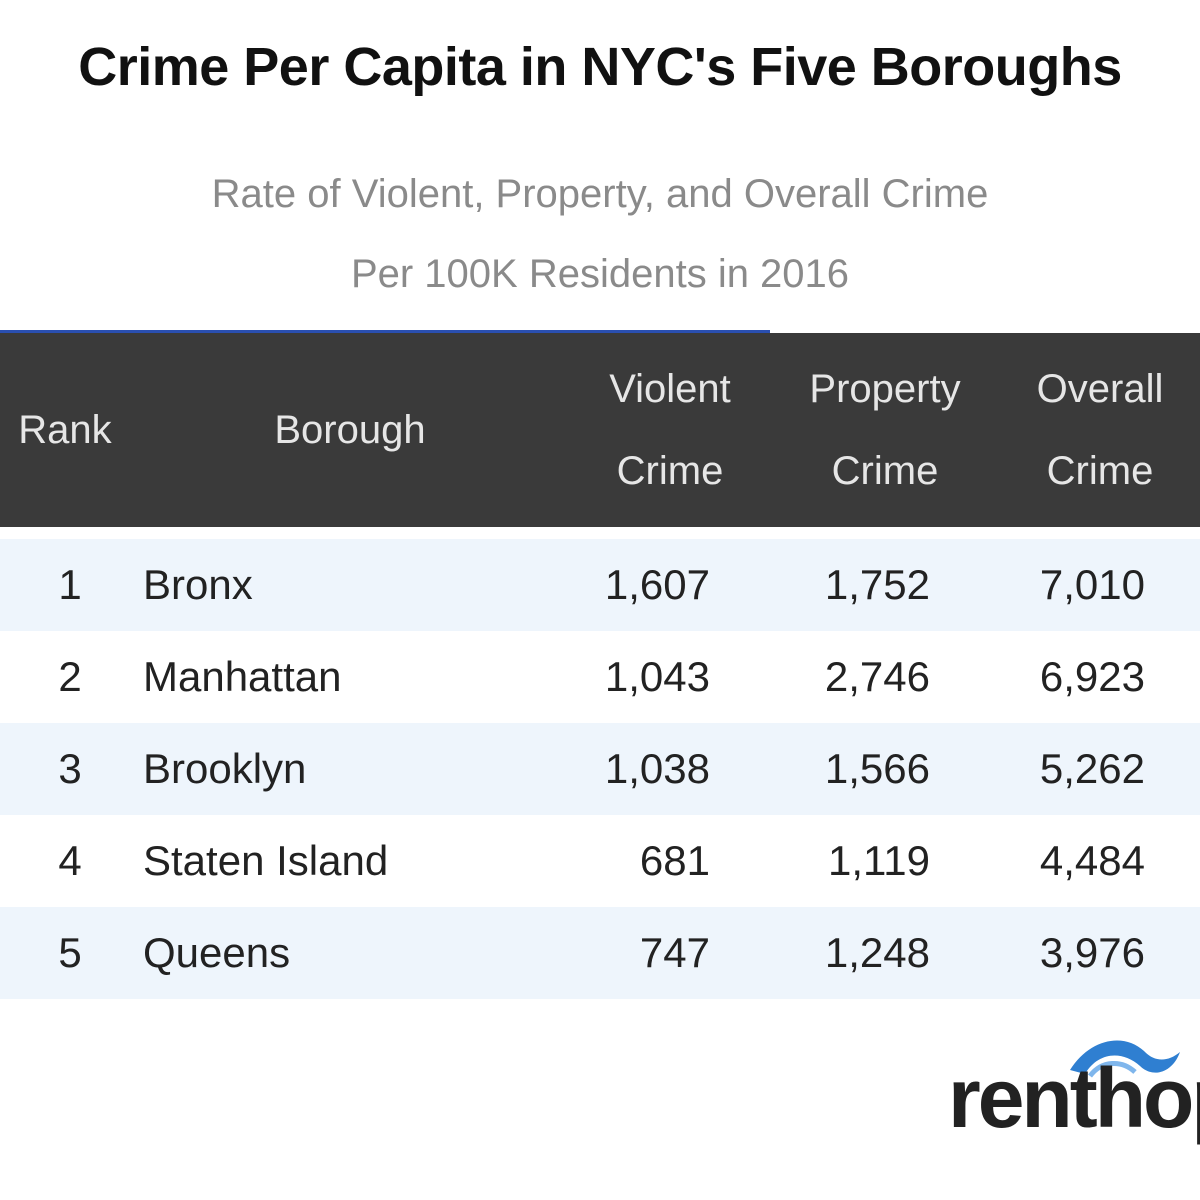 This screenshot has width=1200, height=1200. What do you see at coordinates (1092, 952) in the screenshot?
I see `overall-cell: 3,976` at bounding box center [1092, 952].